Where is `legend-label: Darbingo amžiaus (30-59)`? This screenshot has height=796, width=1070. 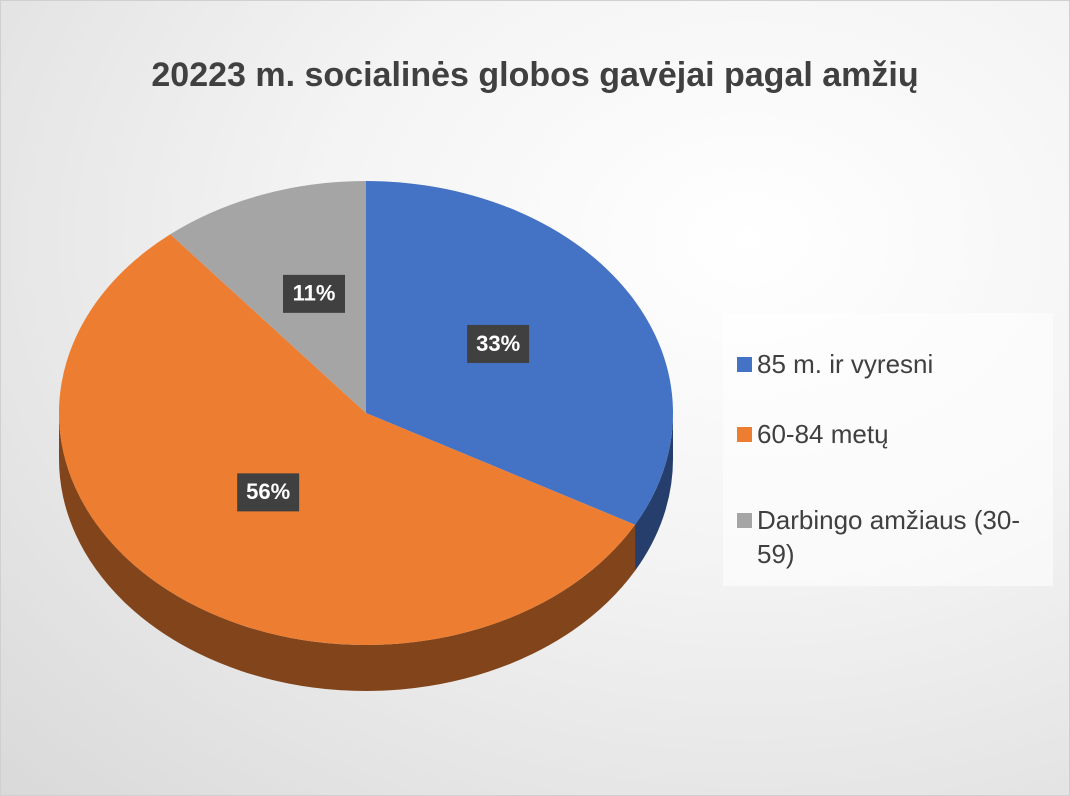 legend-label: Darbingo amžiaus (30-59) is located at coordinates (889, 537).